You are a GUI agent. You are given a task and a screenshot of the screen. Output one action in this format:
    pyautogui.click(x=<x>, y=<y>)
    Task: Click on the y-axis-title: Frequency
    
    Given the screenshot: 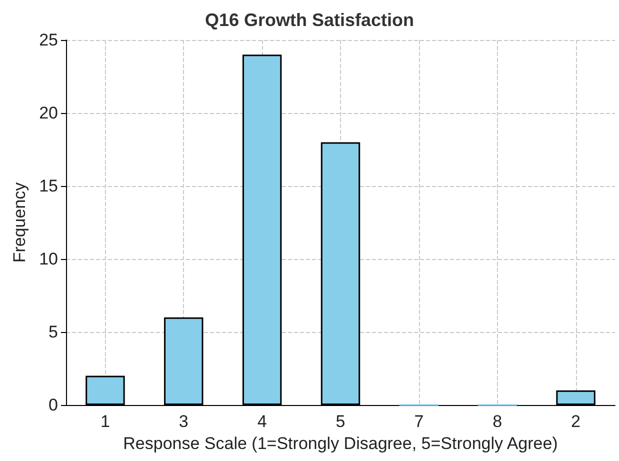 What is the action you would take?
    pyautogui.click(x=19, y=222)
    